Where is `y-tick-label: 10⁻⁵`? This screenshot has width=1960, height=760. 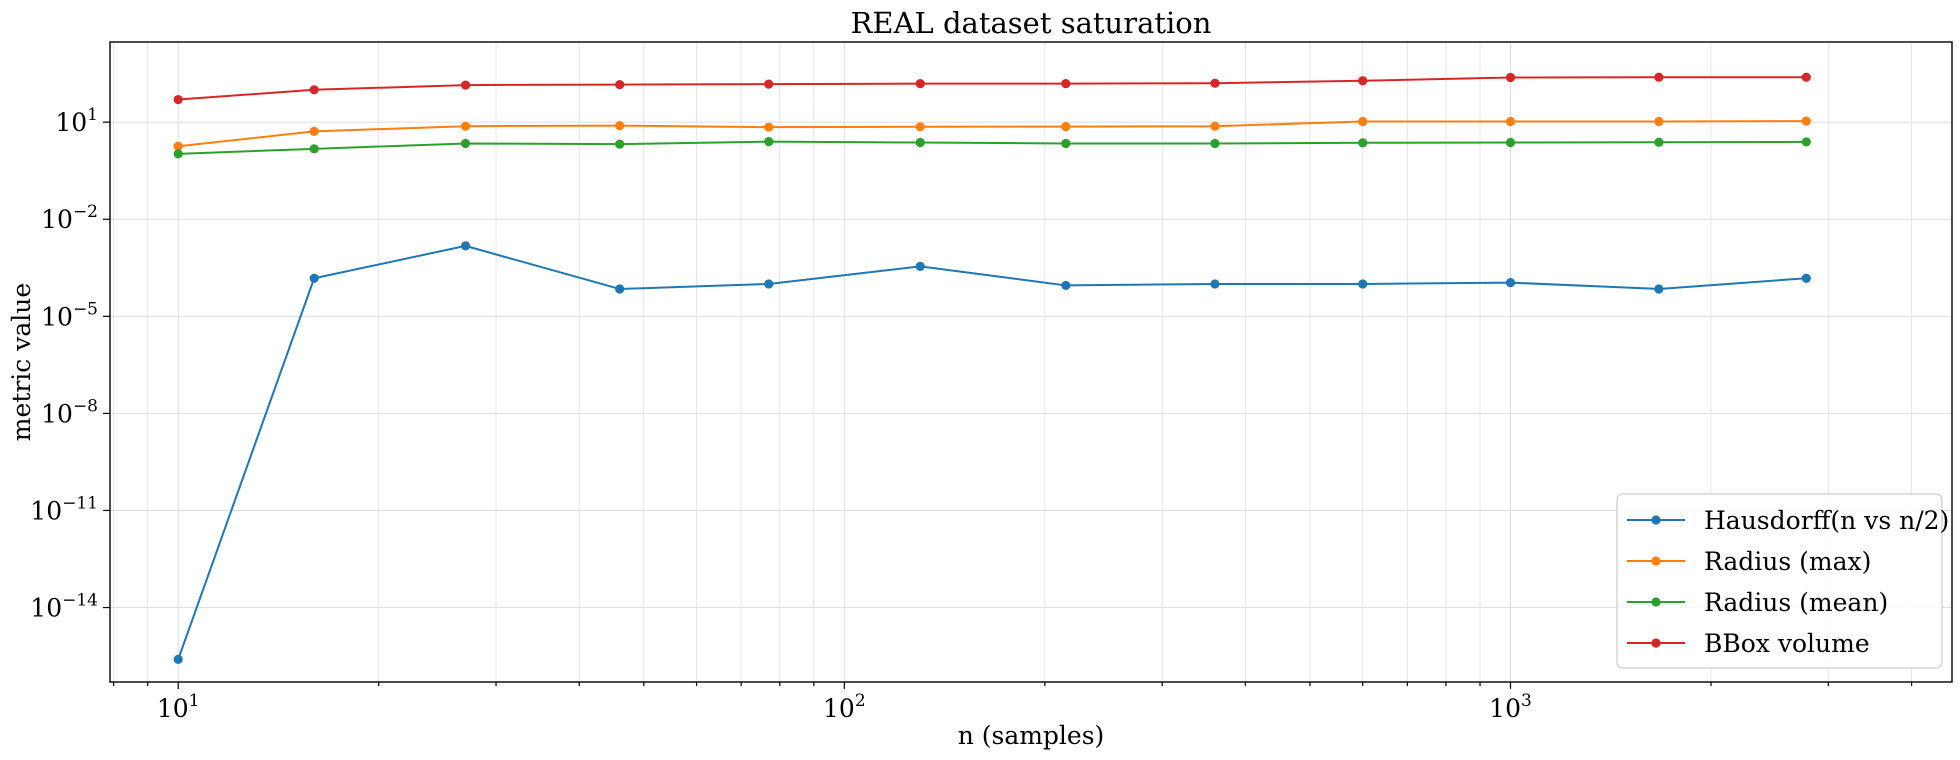 y-tick-label: 10⁻⁵ is located at coordinates (69, 315).